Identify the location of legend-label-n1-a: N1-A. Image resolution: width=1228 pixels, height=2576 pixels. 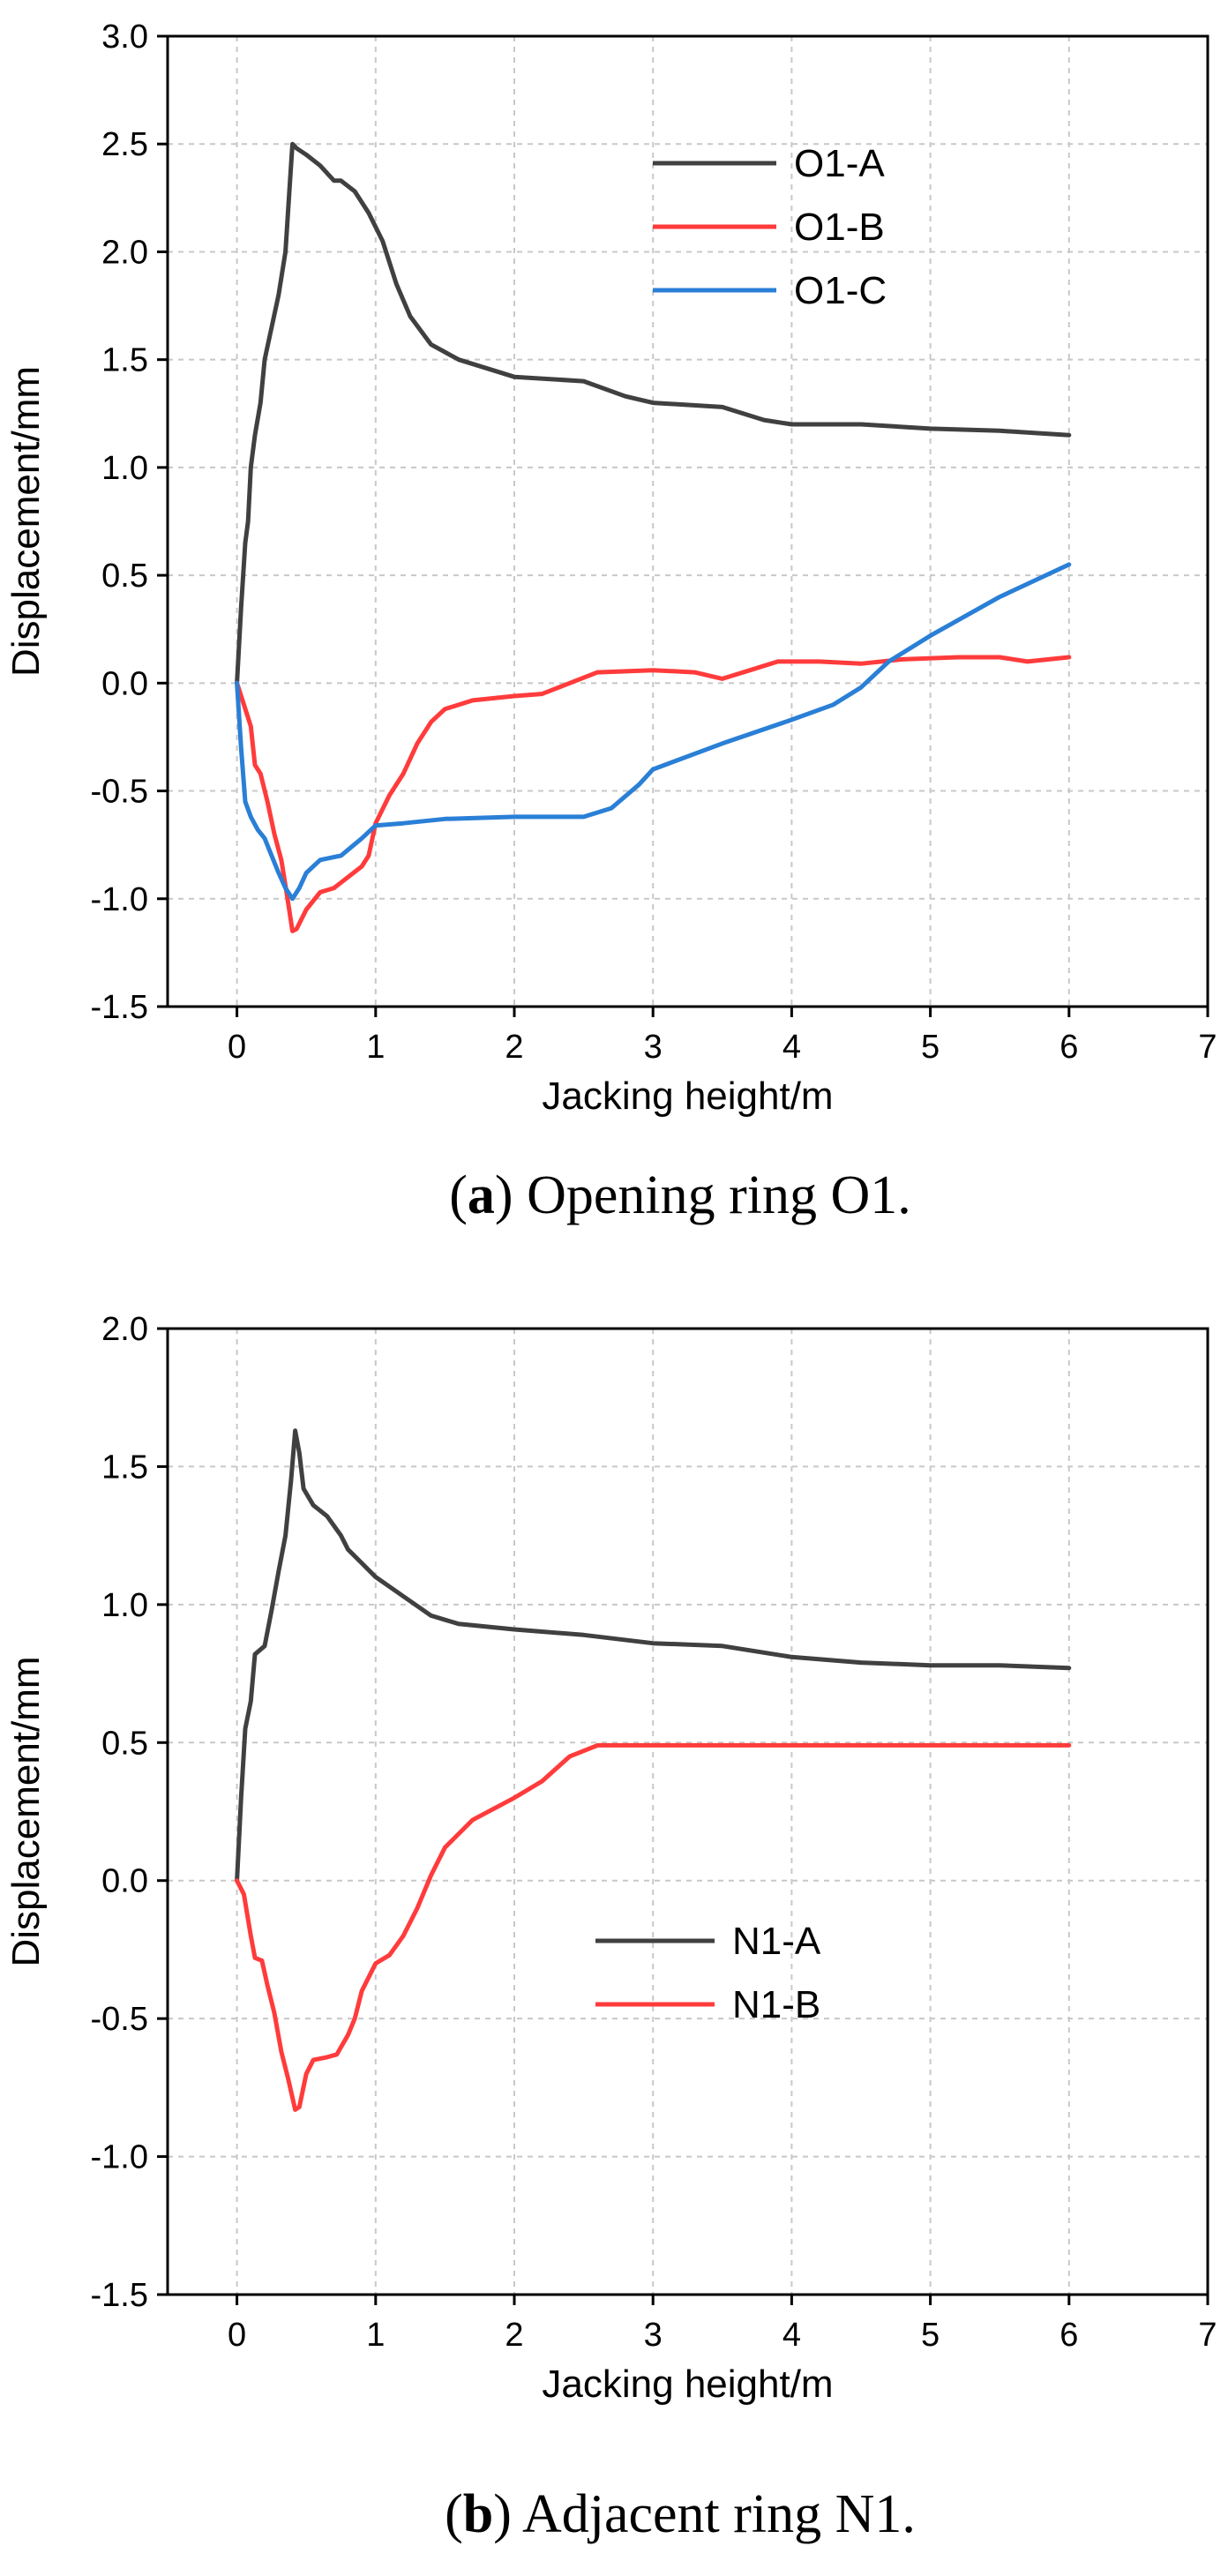
(776, 1942).